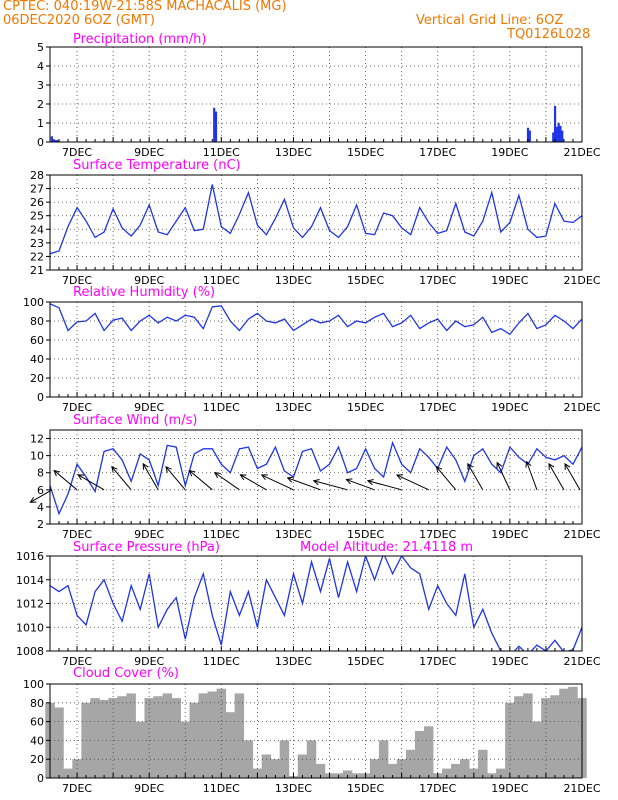 Image resolution: width=618 pixels, height=800 pixels. Describe the element at coordinates (37, 740) in the screenshot. I see `cloud-ytick-label: 40` at that location.